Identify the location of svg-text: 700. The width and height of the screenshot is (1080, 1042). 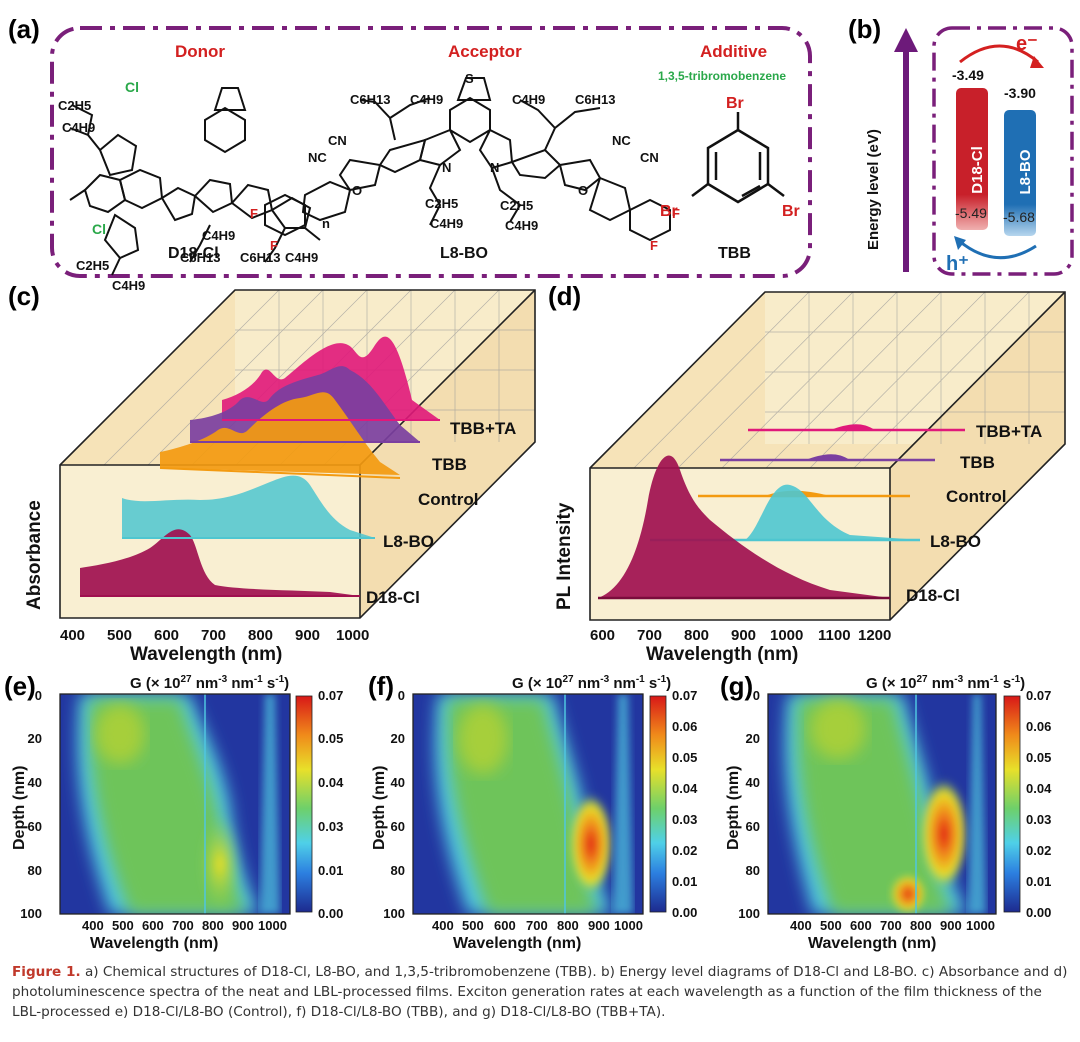
(891, 925).